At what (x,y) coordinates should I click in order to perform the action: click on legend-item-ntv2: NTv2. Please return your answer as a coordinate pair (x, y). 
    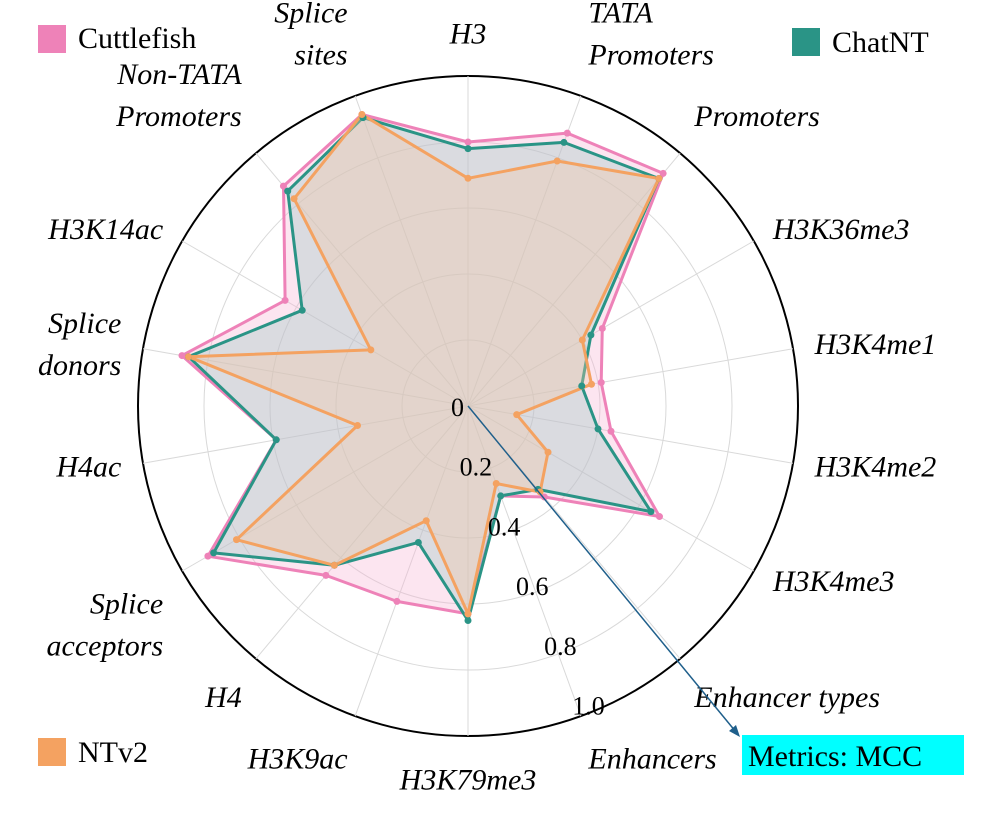
    Looking at the image, I should click on (93, 752).